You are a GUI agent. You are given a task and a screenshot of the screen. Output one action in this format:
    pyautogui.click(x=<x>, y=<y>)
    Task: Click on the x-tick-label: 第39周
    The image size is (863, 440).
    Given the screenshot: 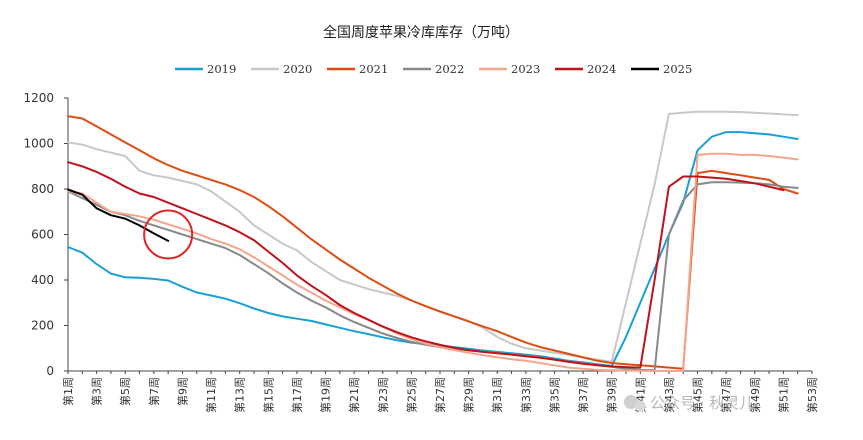 What is the action you would take?
    pyautogui.click(x=612, y=395)
    